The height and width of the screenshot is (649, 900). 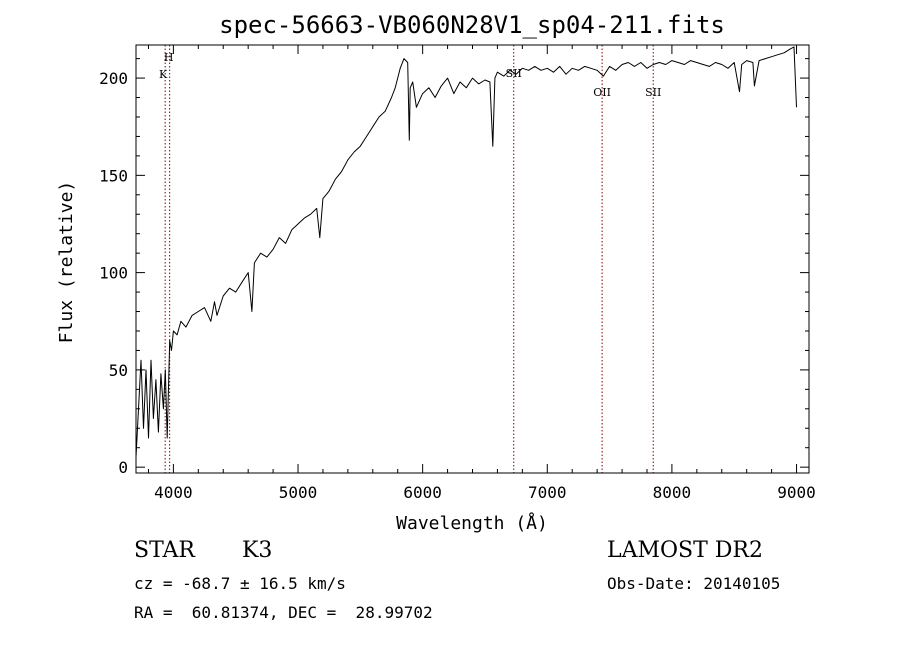 What do you see at coordinates (283, 612) in the screenshot?
I see `coordinates-text: RA = 60.81374, DEC = 28.99702` at bounding box center [283, 612].